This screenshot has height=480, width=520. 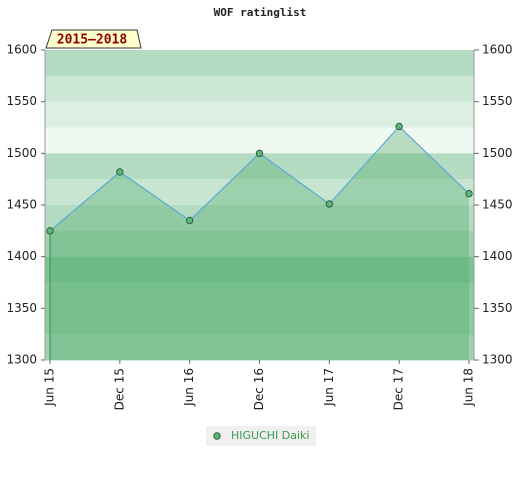 I want to click on y2-tick-label: 1350, so click(x=497, y=308).